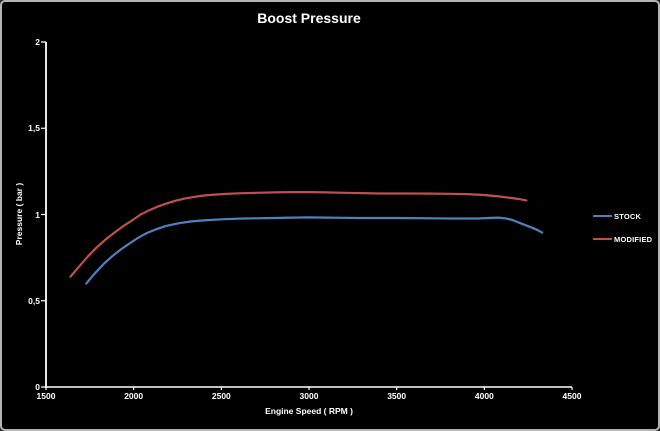  Describe the element at coordinates (309, 411) in the screenshot. I see `x-axis-title: Engine Speed ( RPM )` at that location.